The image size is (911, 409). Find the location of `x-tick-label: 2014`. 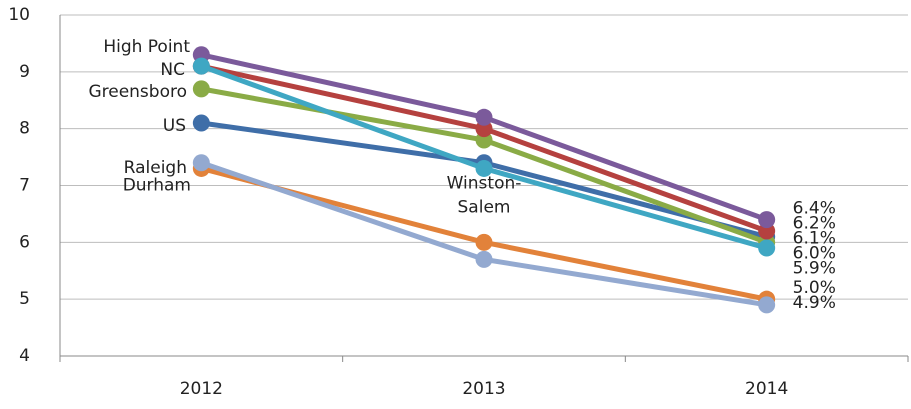

x-tick-label: 2014 is located at coordinates (766, 389).